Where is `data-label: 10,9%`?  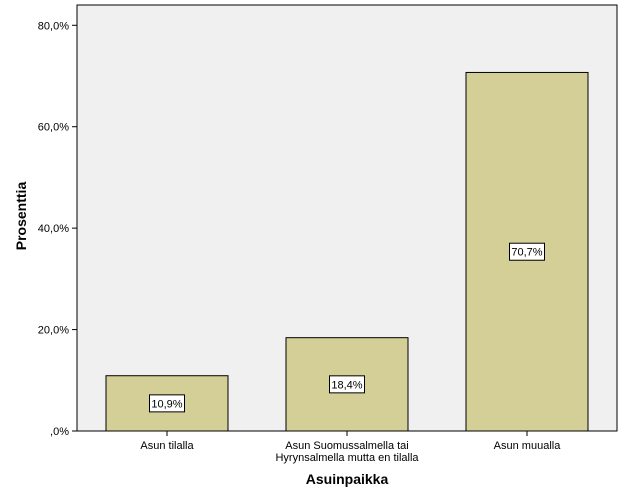
data-label: 10,9% is located at coordinates (166, 404).